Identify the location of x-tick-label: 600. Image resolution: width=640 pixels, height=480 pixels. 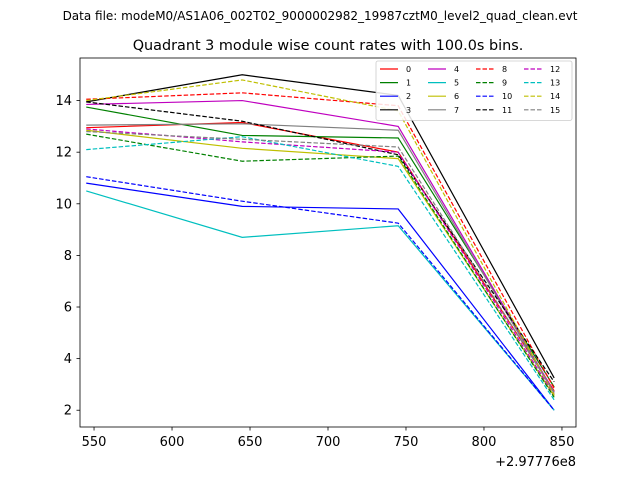
(172, 442).